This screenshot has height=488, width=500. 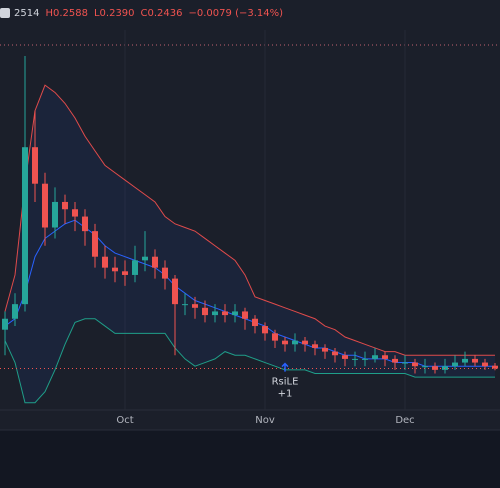 What do you see at coordinates (66, 13) in the screenshot?
I see `ohlc-label: H0.2588` at bounding box center [66, 13].